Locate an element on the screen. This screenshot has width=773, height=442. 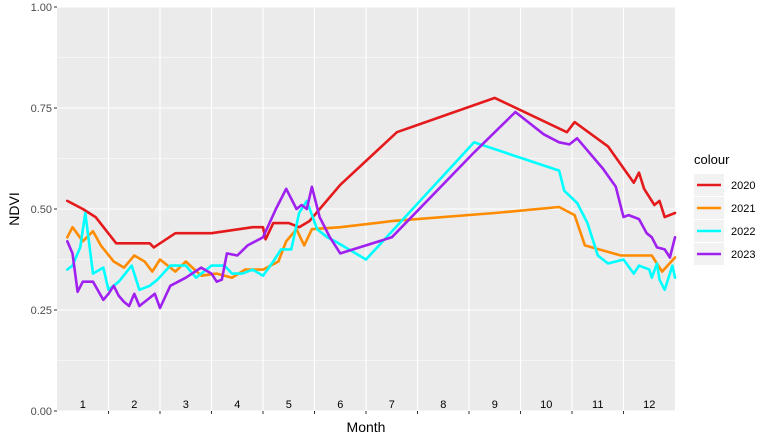
x-tick-label: 9 is located at coordinates (495, 405).